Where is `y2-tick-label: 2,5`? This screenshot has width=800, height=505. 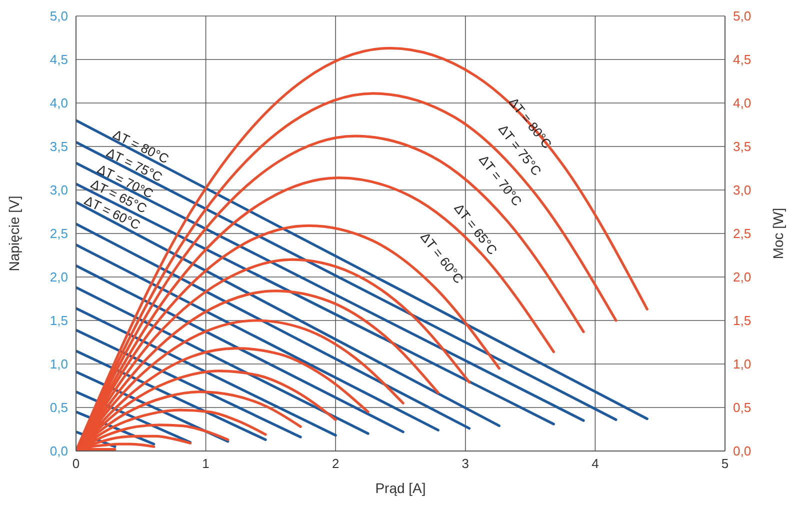
y2-tick-label: 2,5 is located at coordinates (742, 234).